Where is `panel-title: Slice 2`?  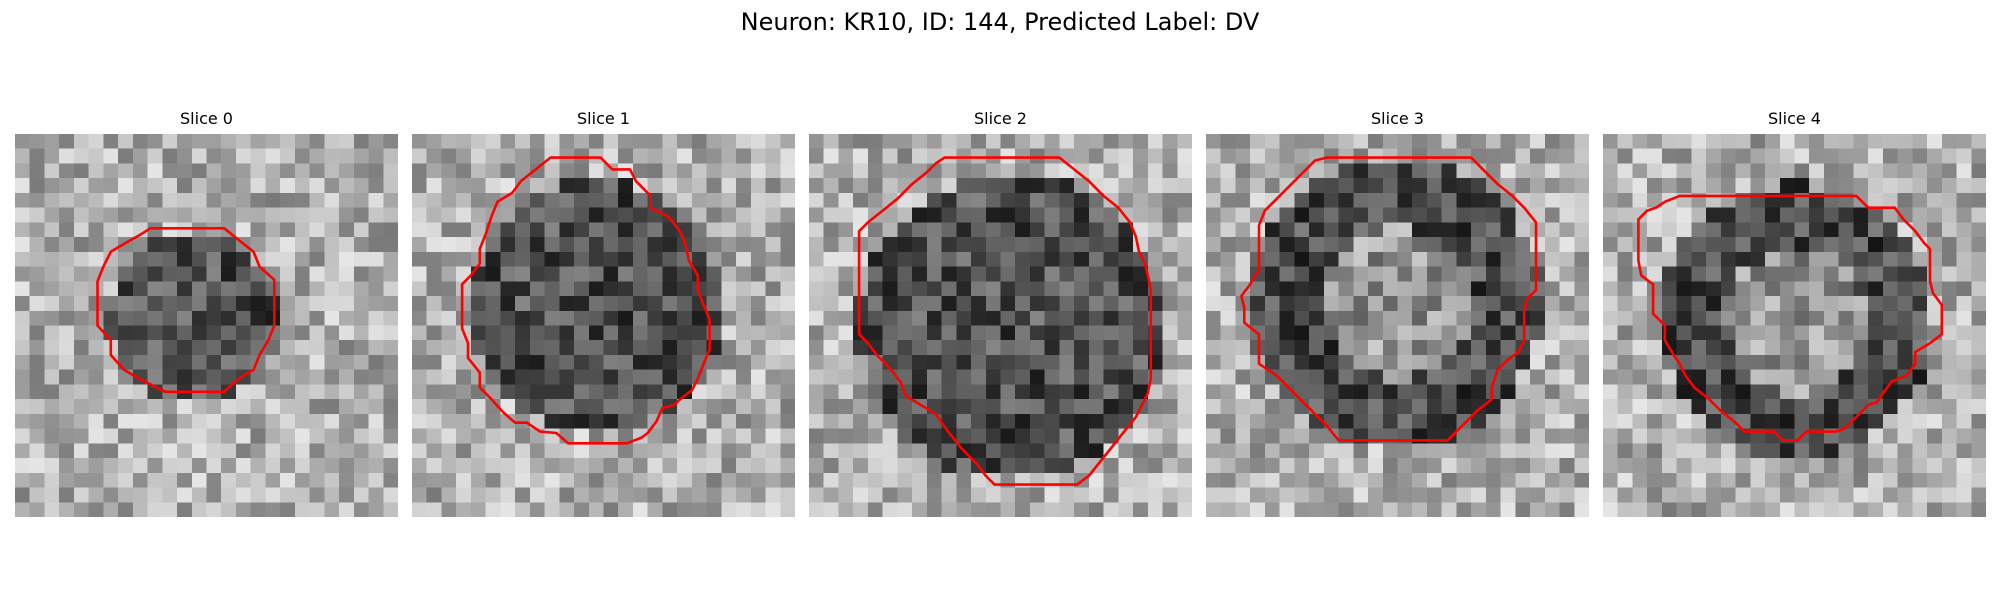
panel-title: Slice 2 is located at coordinates (1000, 118).